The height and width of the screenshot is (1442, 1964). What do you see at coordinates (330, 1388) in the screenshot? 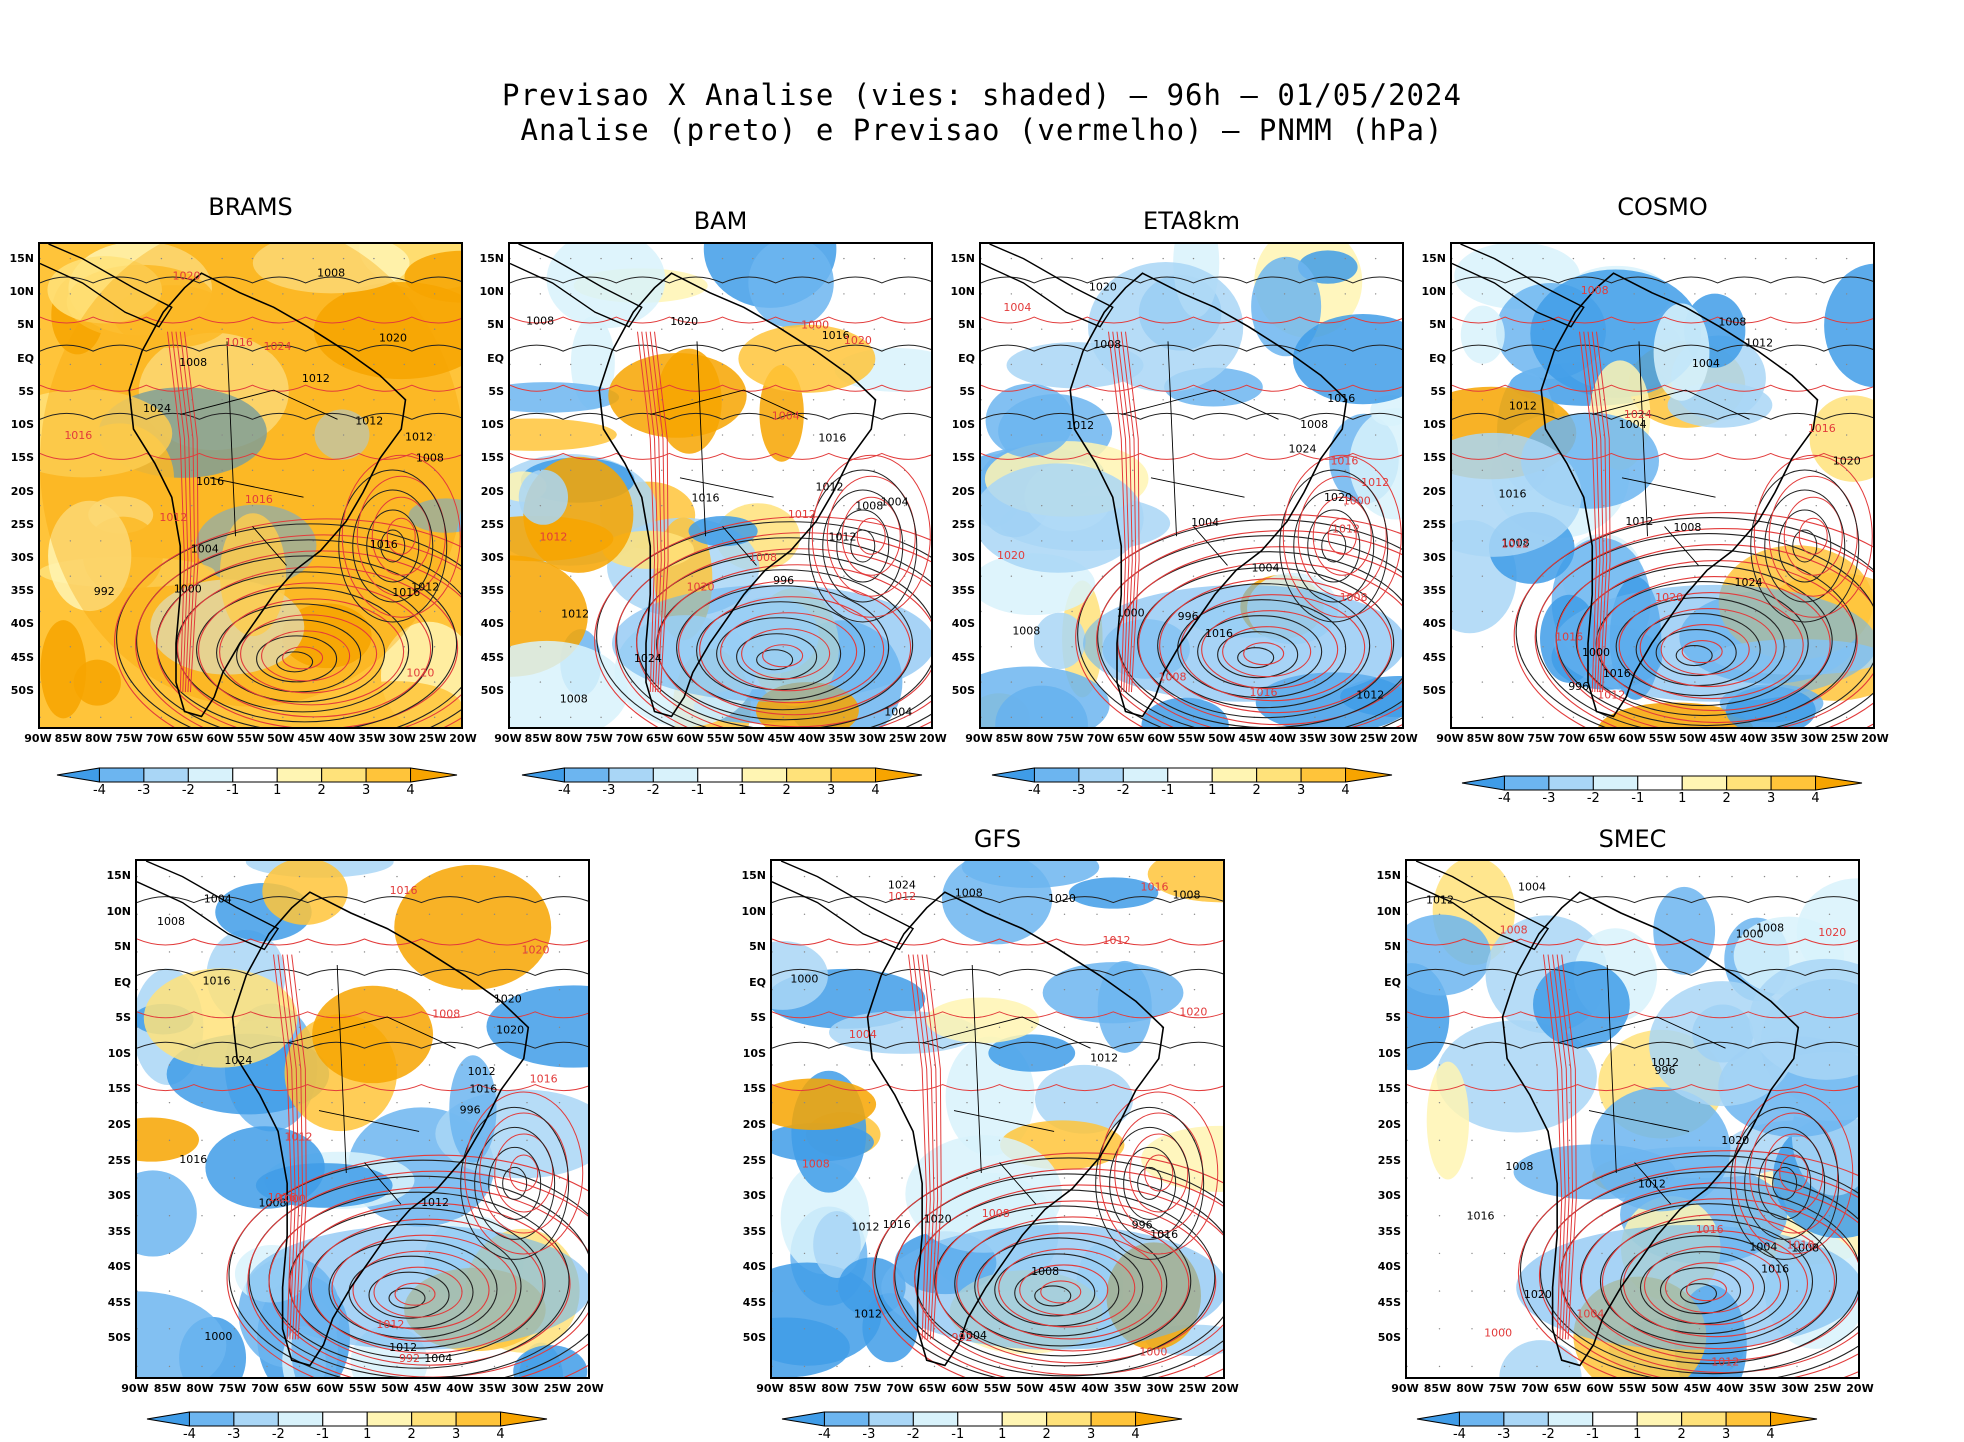
I see `lon-tick-label: 60W` at bounding box center [330, 1388].